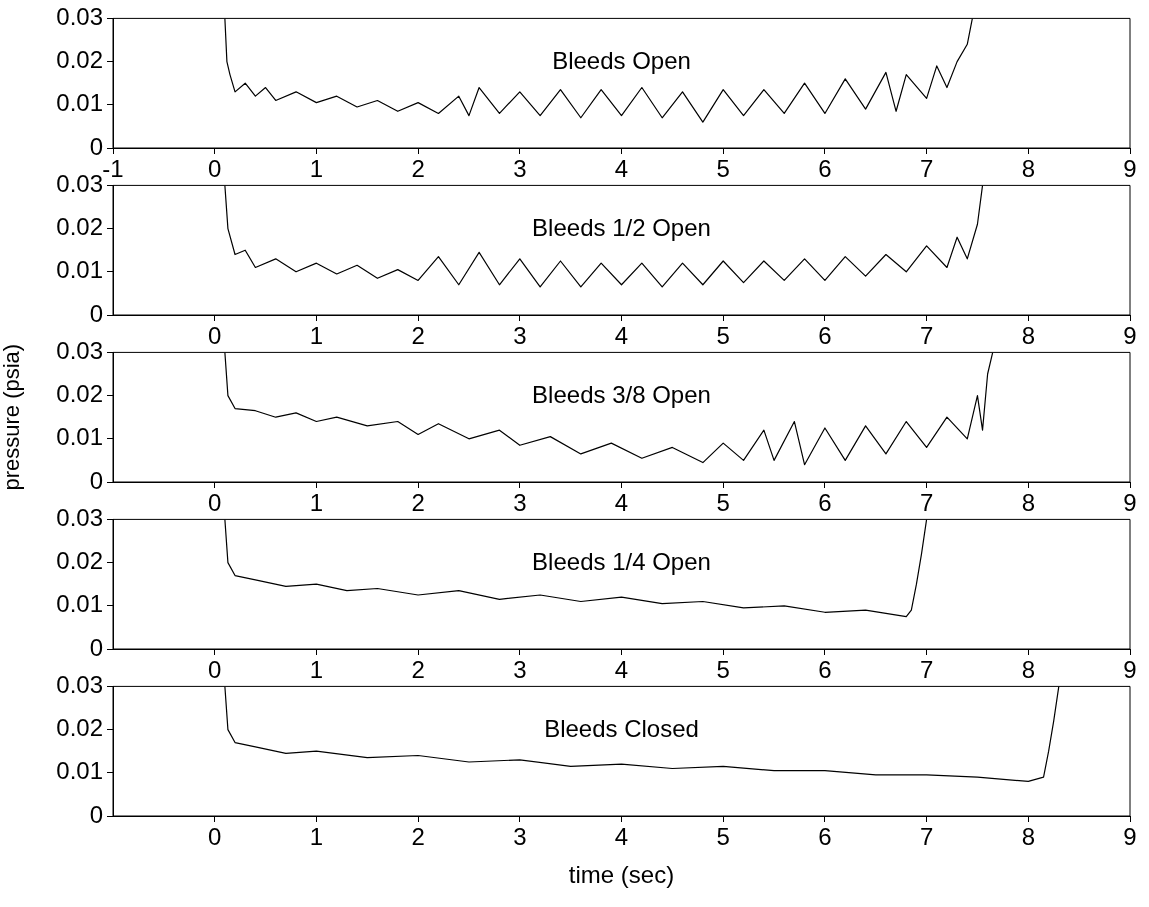 The width and height of the screenshot is (1149, 907). I want to click on x-axis-title: time (sec), so click(621, 875).